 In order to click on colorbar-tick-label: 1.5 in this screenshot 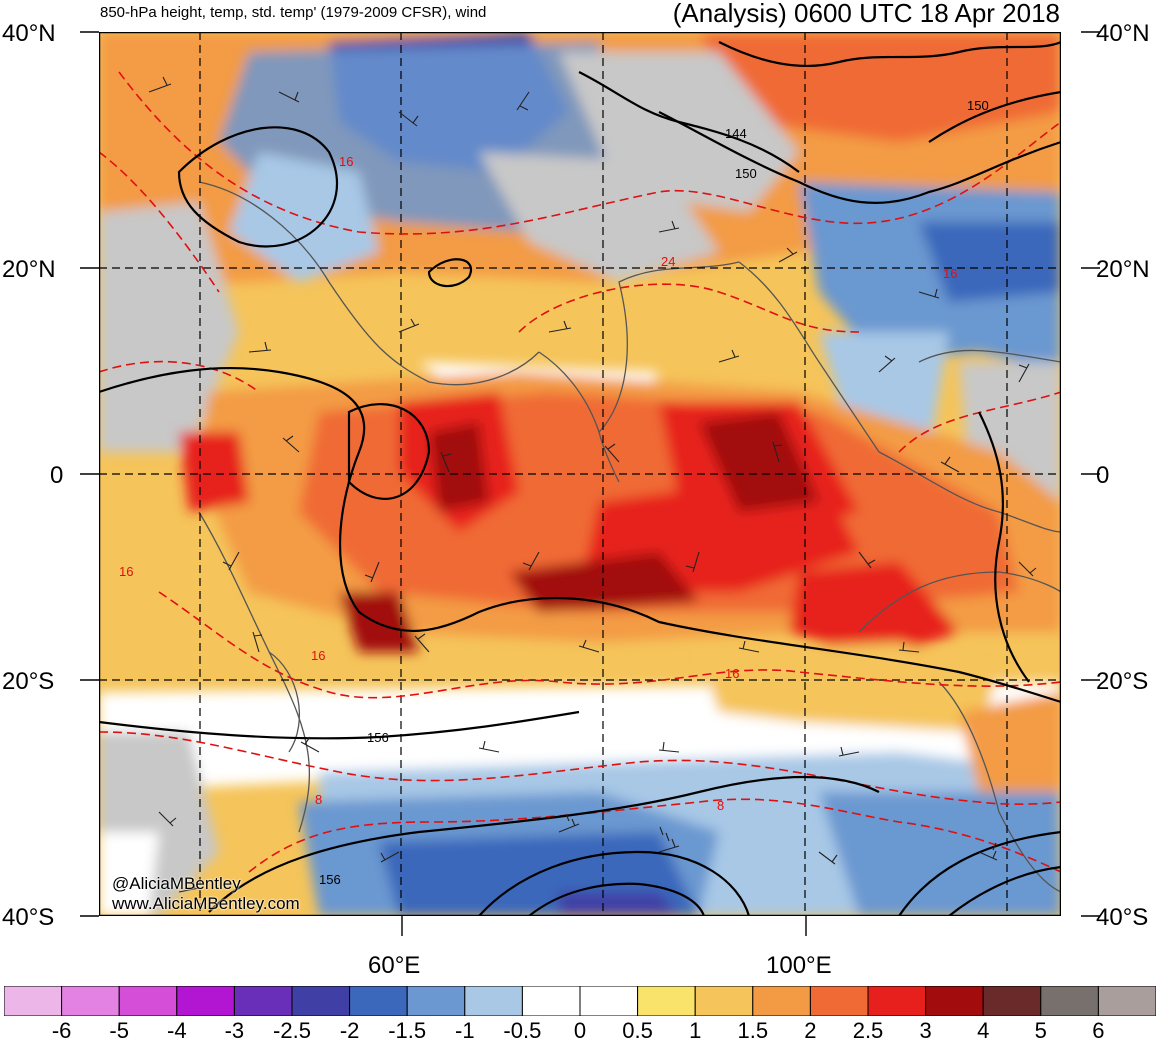, I will do `click(753, 1030)`.